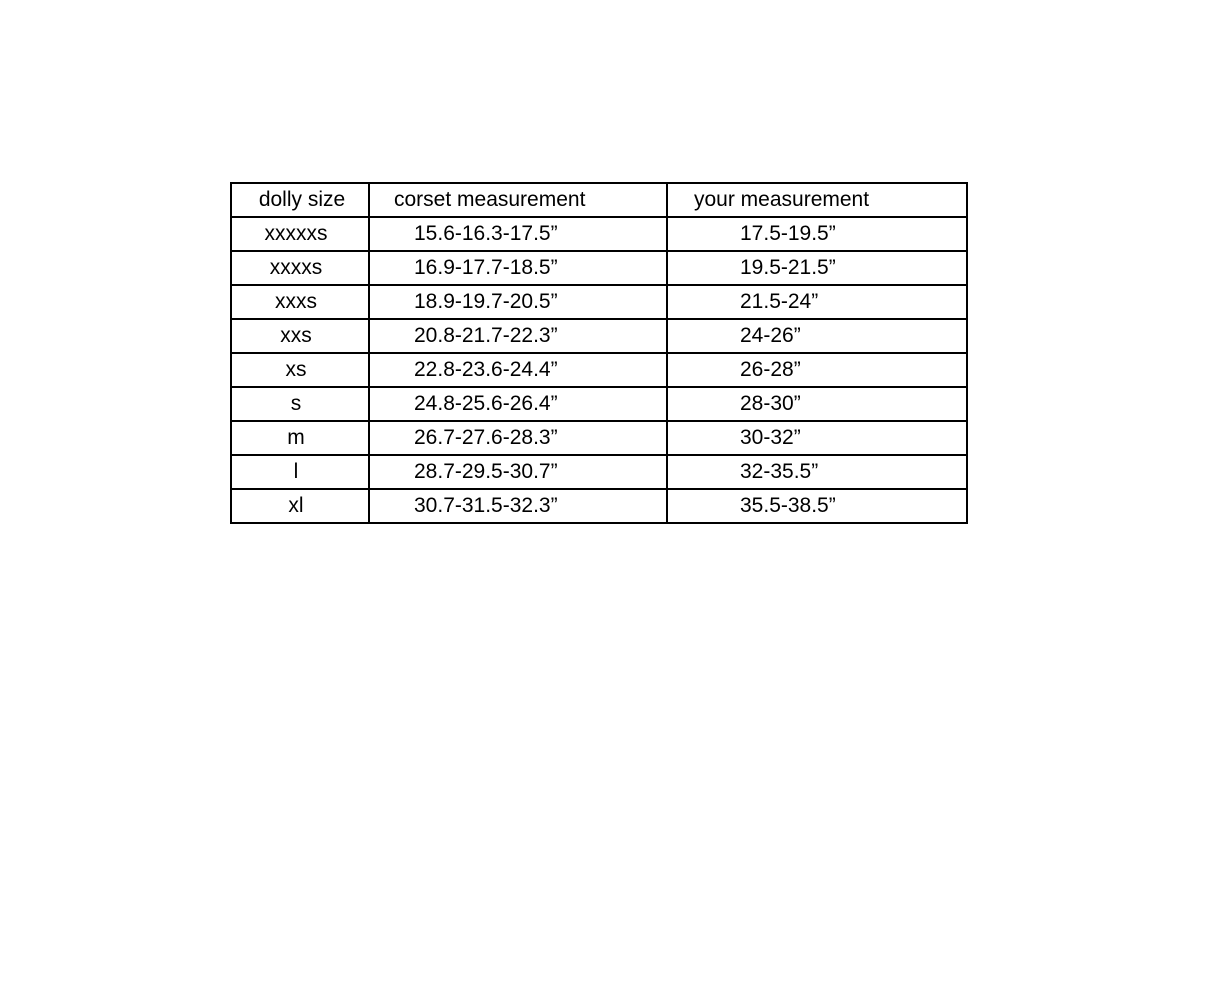  I want to click on corset-measurement-cell: 22.8-23.6-24.4”, so click(518, 370).